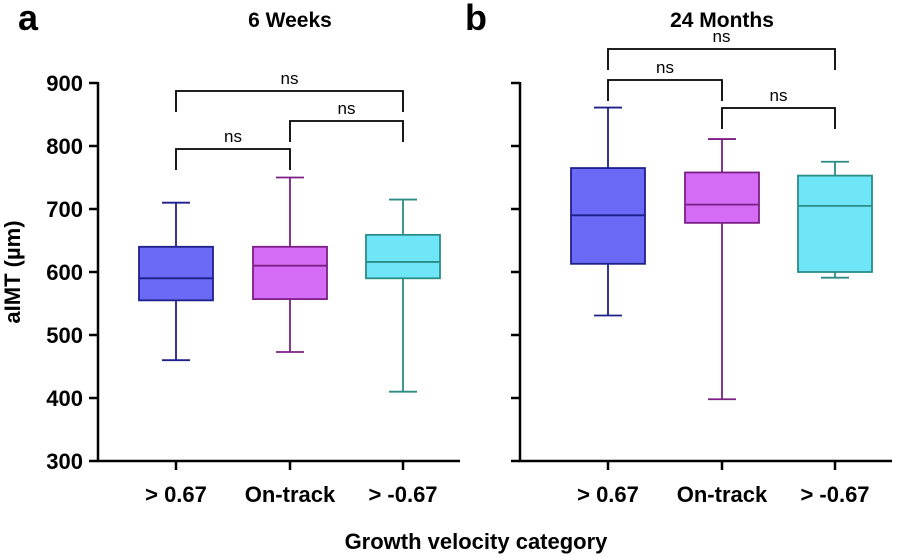 Image resolution: width=914 pixels, height=557 pixels. I want to click on panel-letter: b, so click(476, 19).